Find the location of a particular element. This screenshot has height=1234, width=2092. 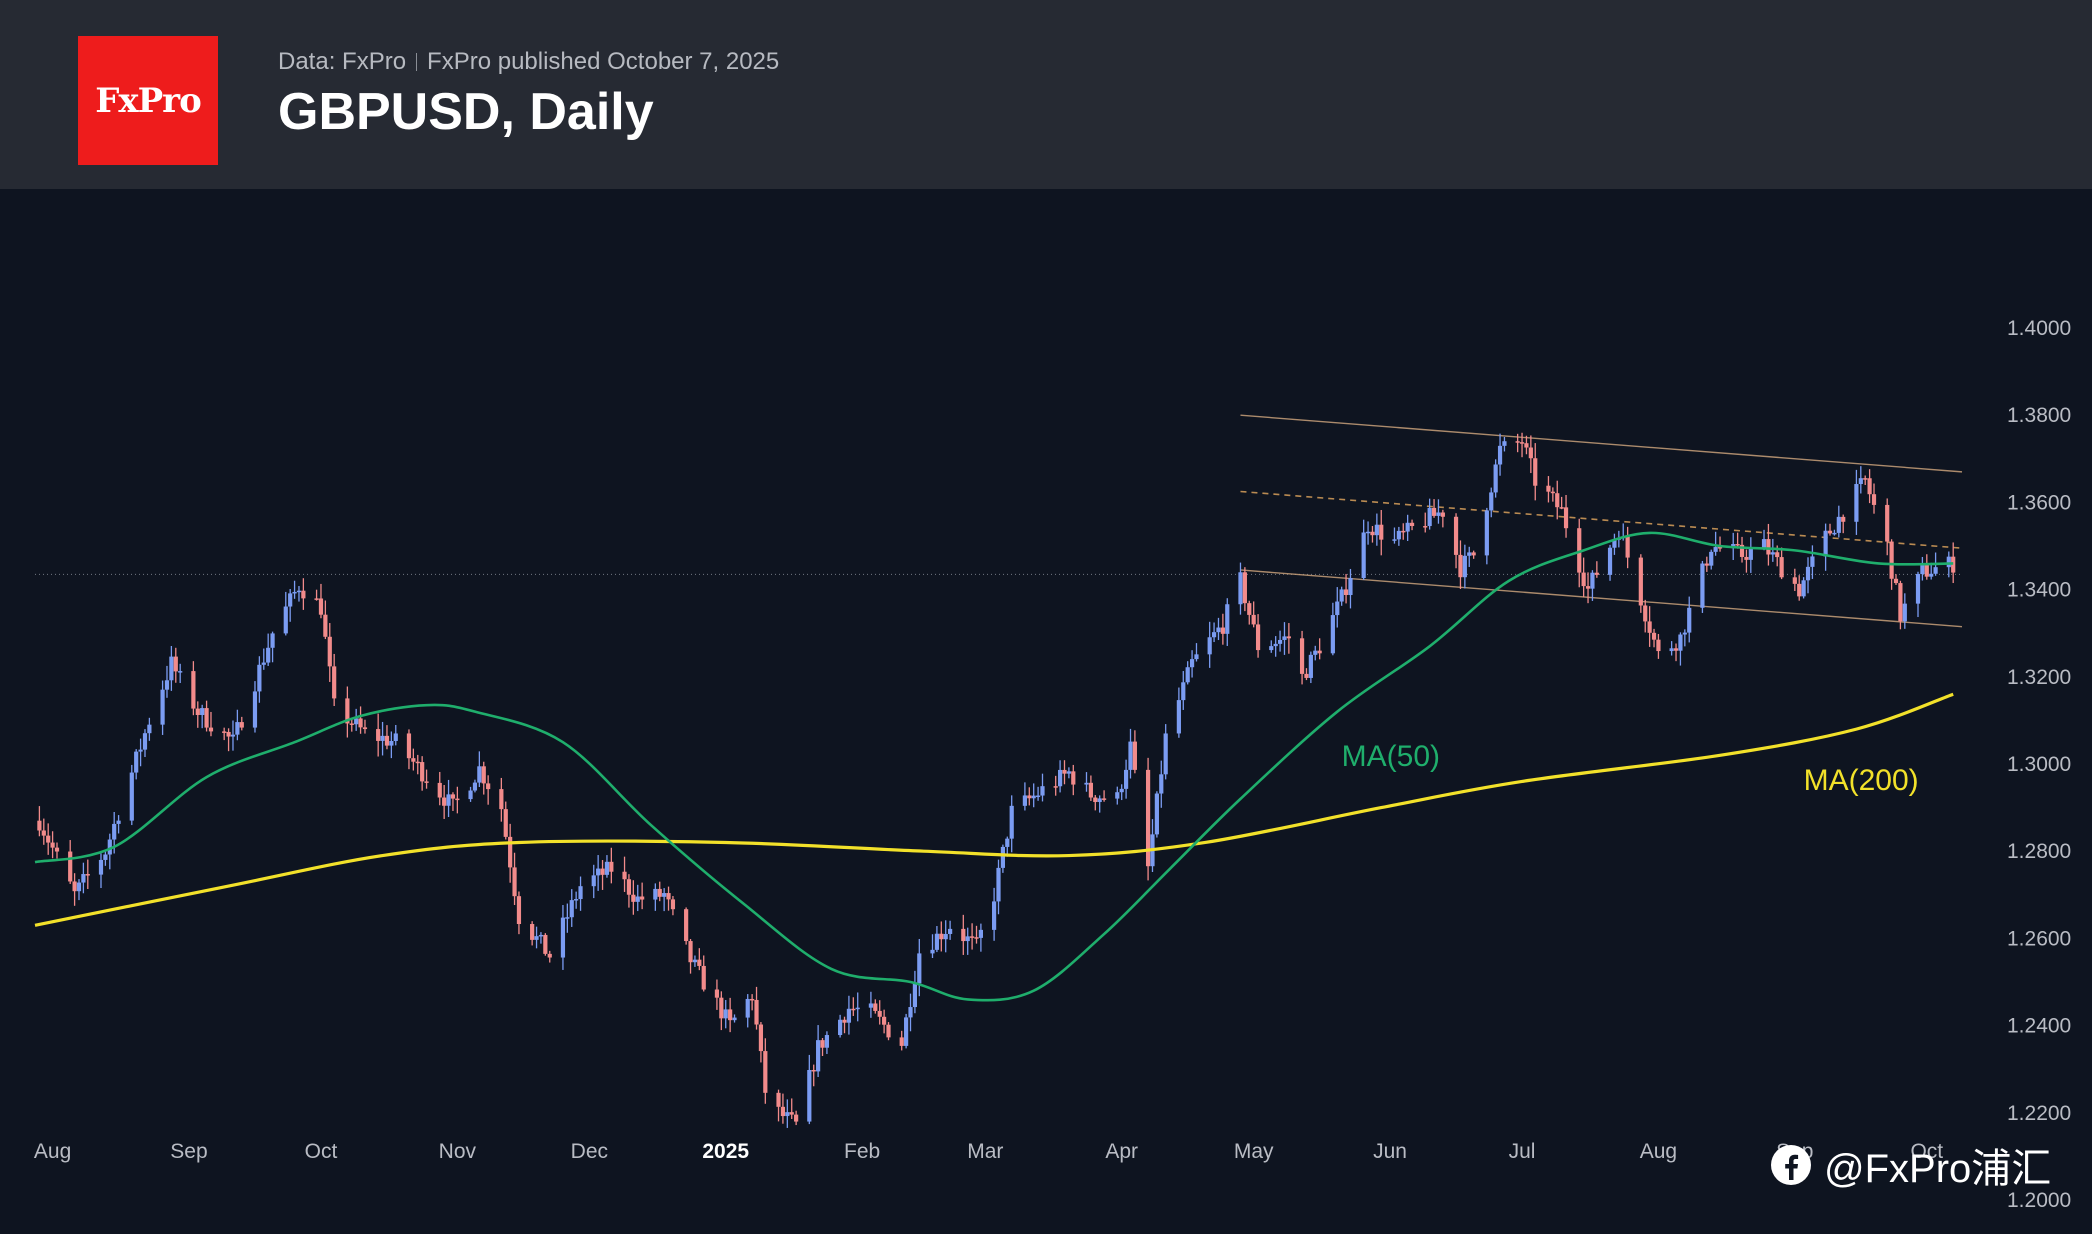

time-tick-label: May is located at coordinates (1254, 1151).